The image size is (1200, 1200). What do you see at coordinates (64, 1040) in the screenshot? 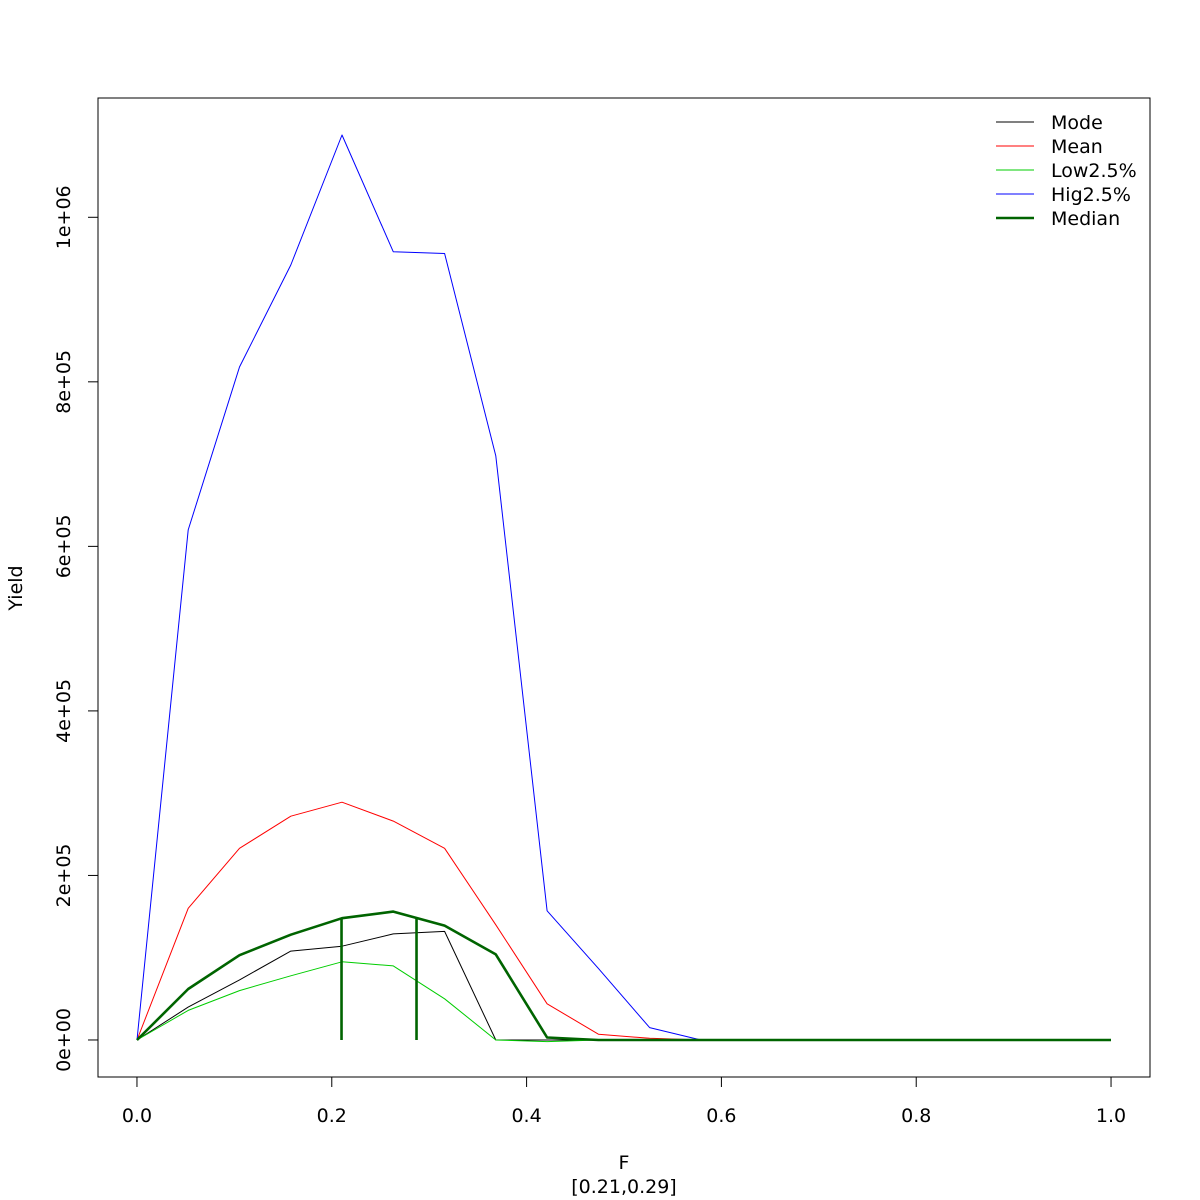
I see `y-tick-label: 0e+00` at bounding box center [64, 1040].